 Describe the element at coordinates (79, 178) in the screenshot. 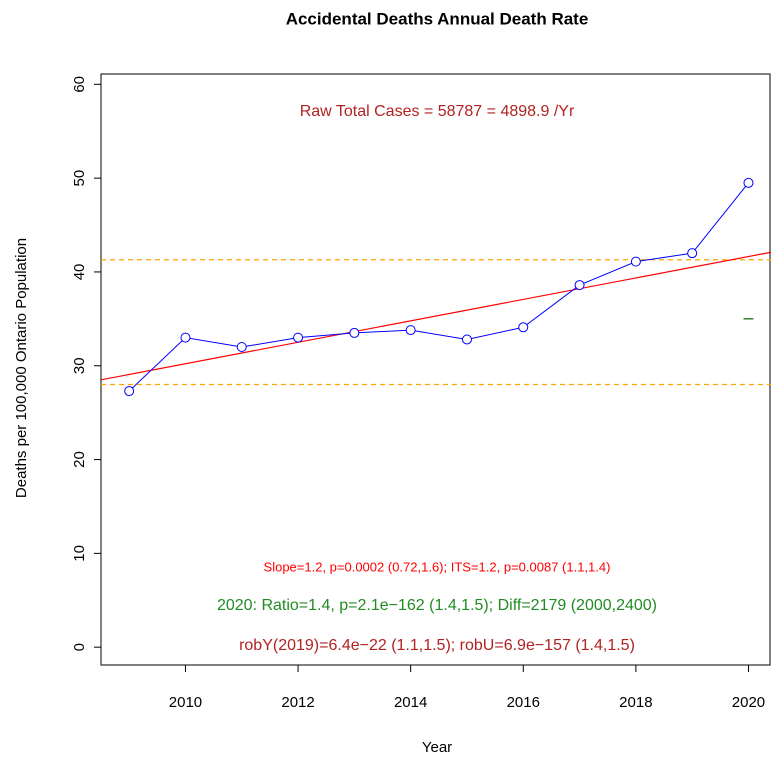

I see `y-tick-label: 50` at that location.